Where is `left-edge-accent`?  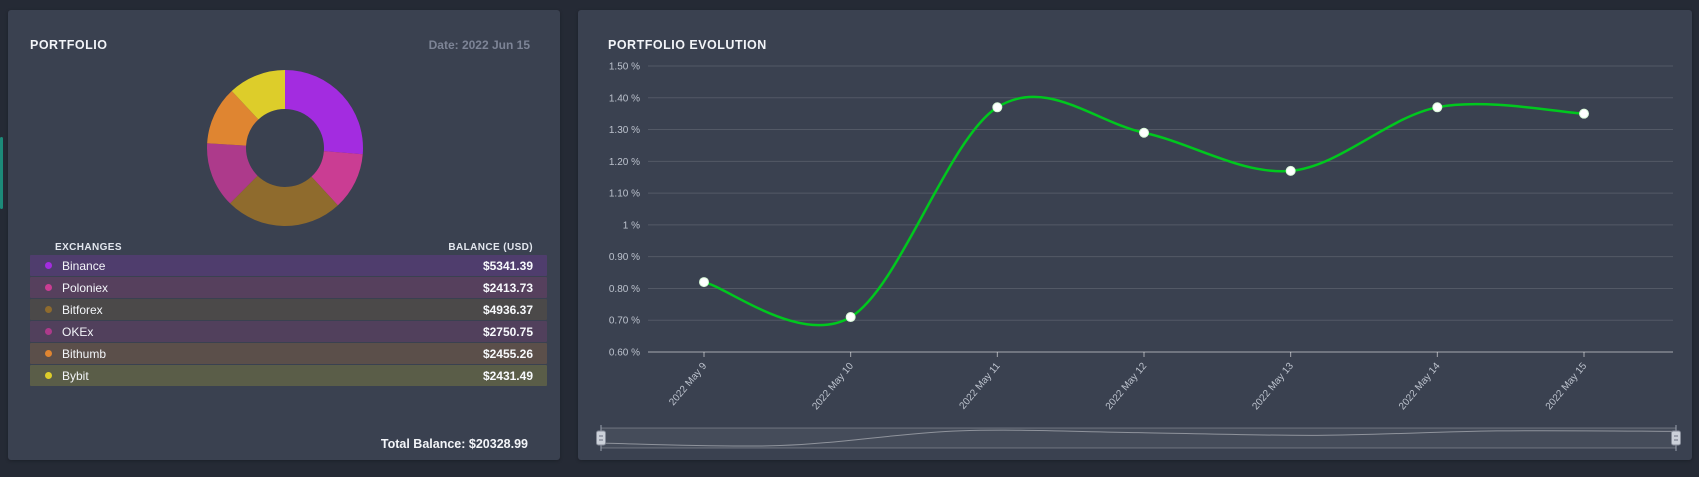 left-edge-accent is located at coordinates (1, 173).